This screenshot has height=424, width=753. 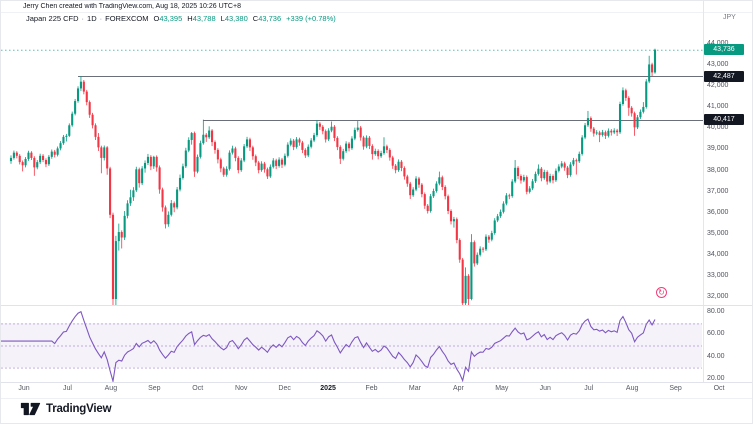 What do you see at coordinates (716, 312) in the screenshot?
I see `indicator-axis-tick: 80.00` at bounding box center [716, 312].